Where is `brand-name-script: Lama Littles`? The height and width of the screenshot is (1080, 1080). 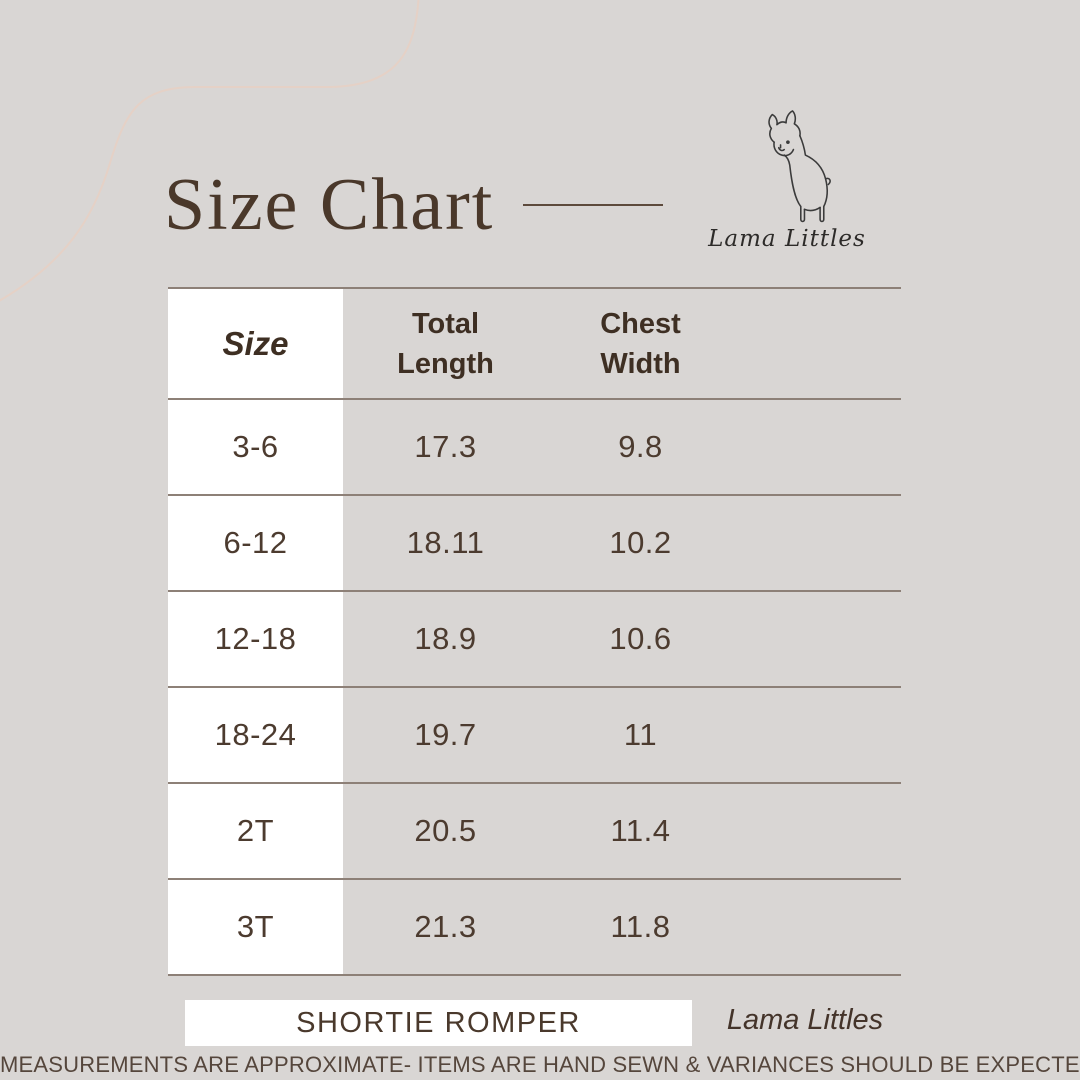 brand-name-script: Lama Littles is located at coordinates (787, 239).